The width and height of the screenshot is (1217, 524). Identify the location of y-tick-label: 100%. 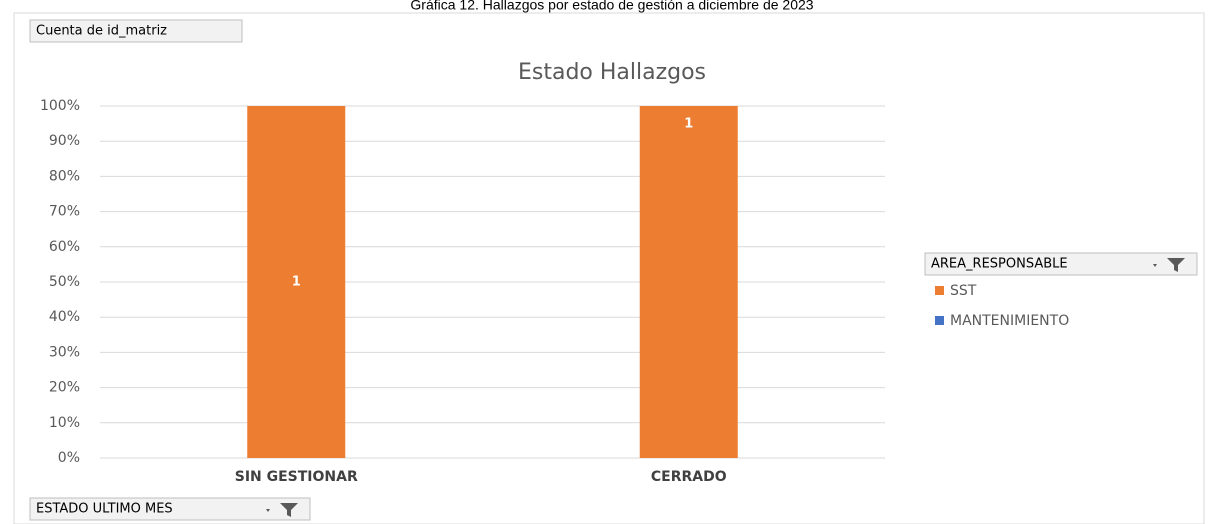
(60, 106).